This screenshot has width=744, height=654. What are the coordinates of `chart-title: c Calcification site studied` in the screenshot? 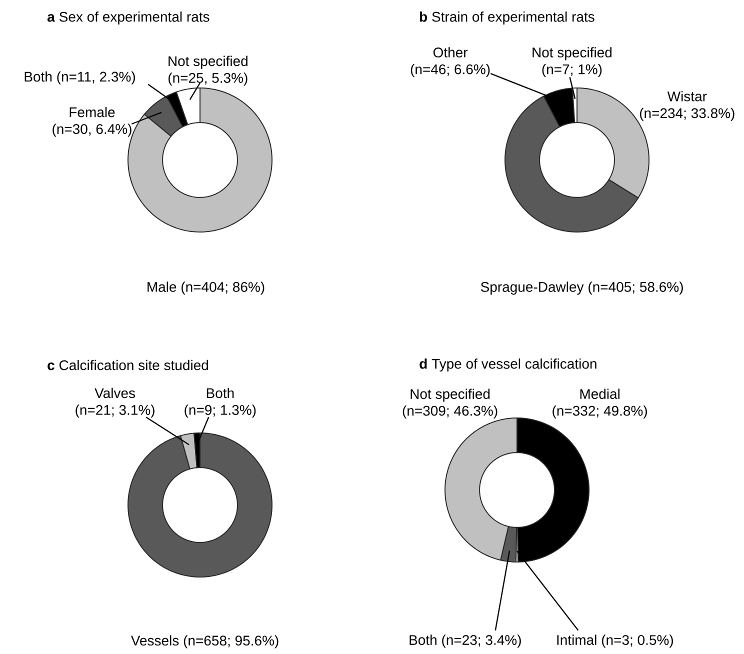 It's located at (128, 365).